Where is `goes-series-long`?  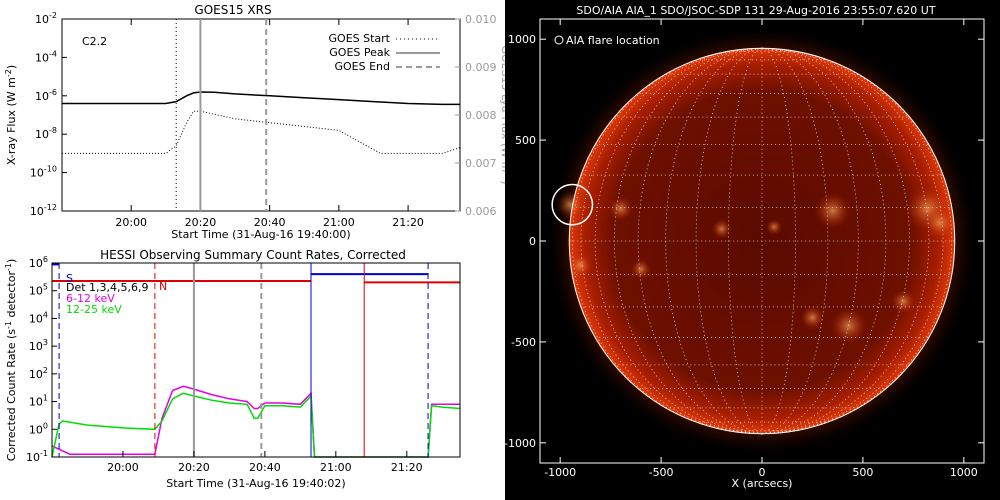 goes-series-long is located at coordinates (261, 98).